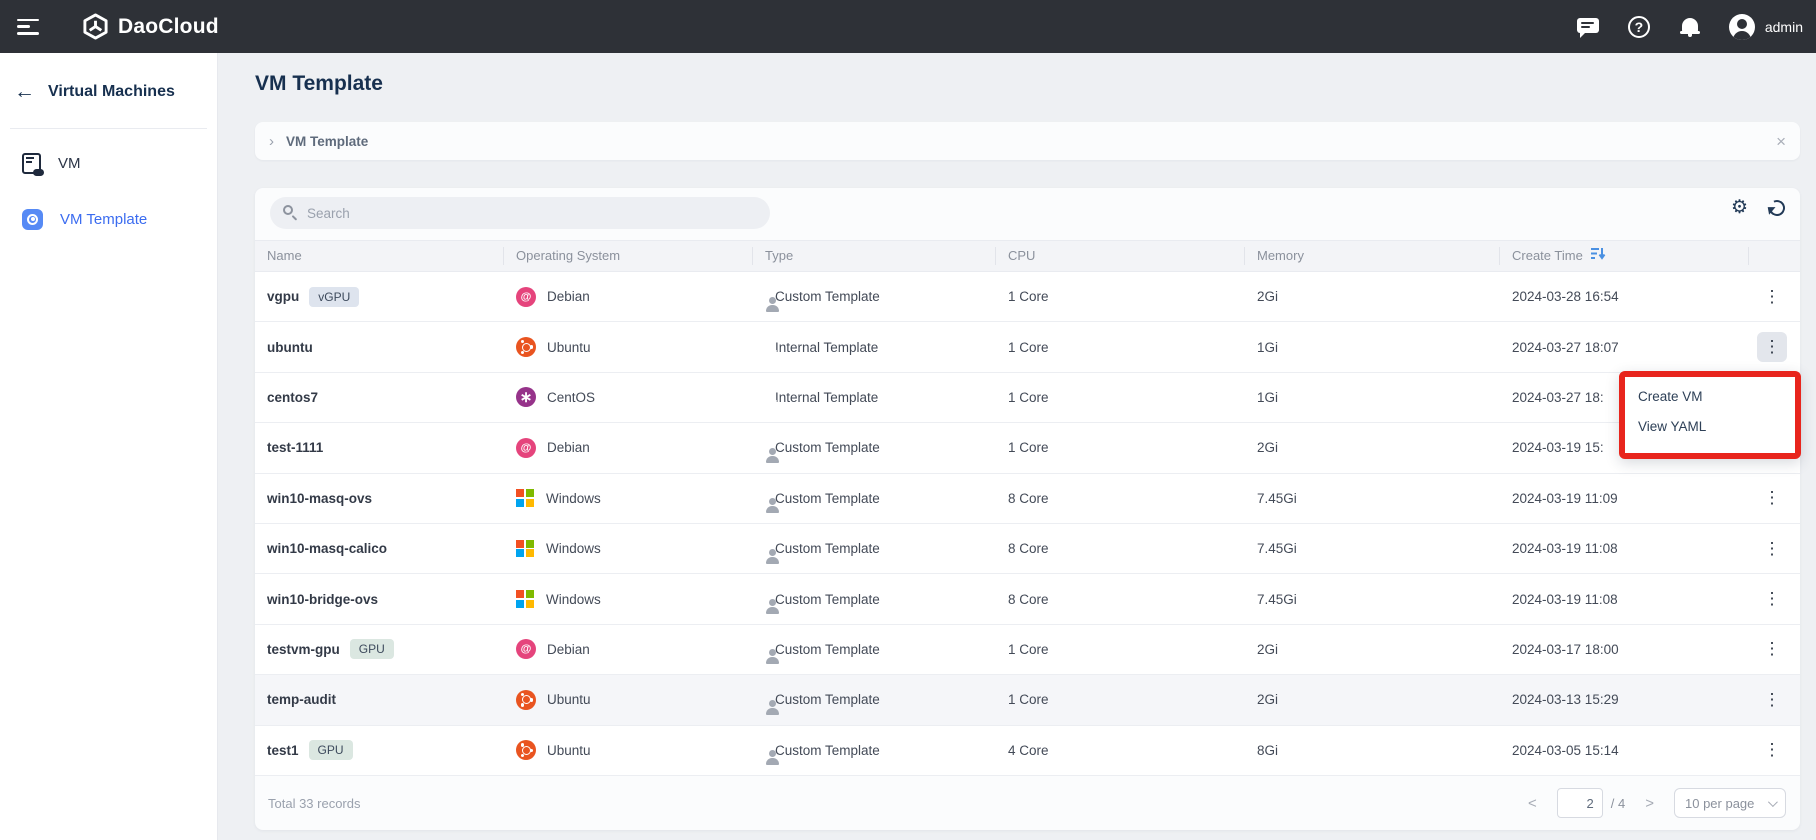  I want to click on brand-logo: DaoCloud, so click(150, 26).